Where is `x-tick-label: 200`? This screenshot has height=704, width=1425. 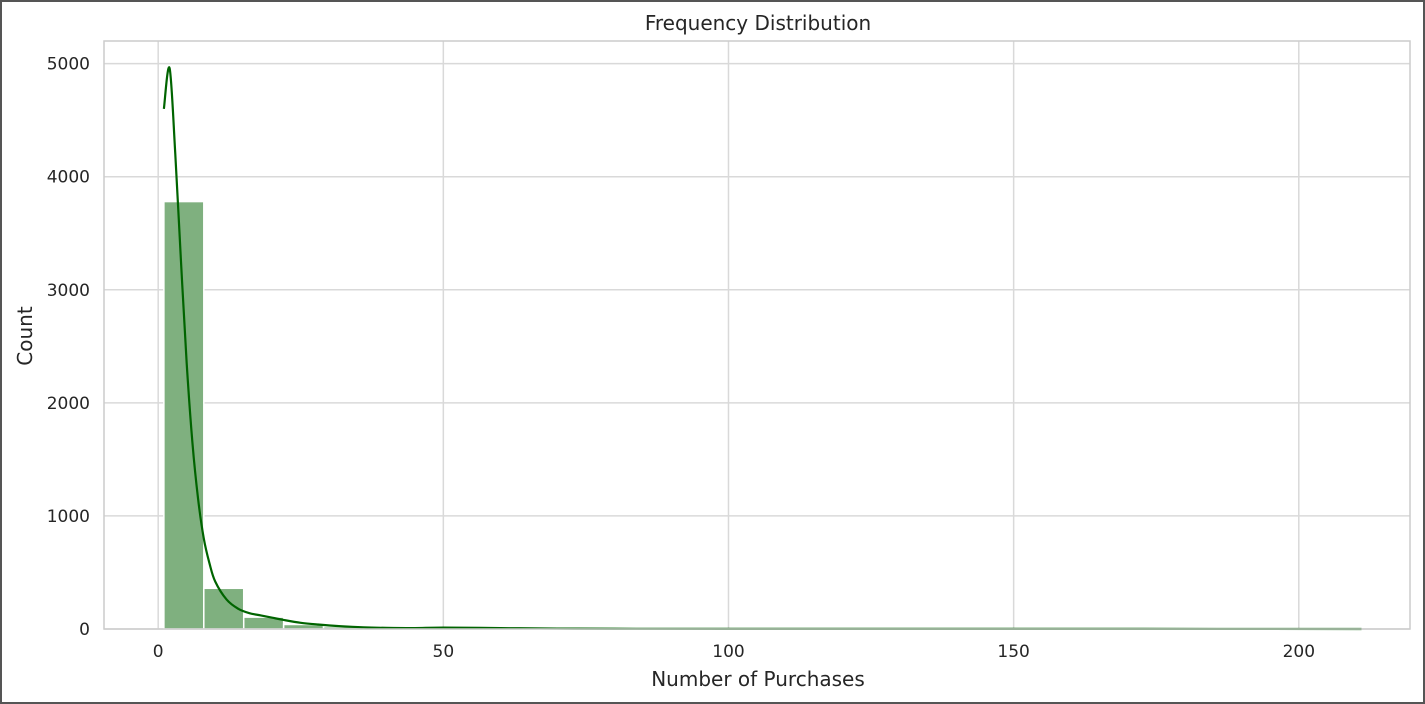 x-tick-label: 200 is located at coordinates (1299, 652).